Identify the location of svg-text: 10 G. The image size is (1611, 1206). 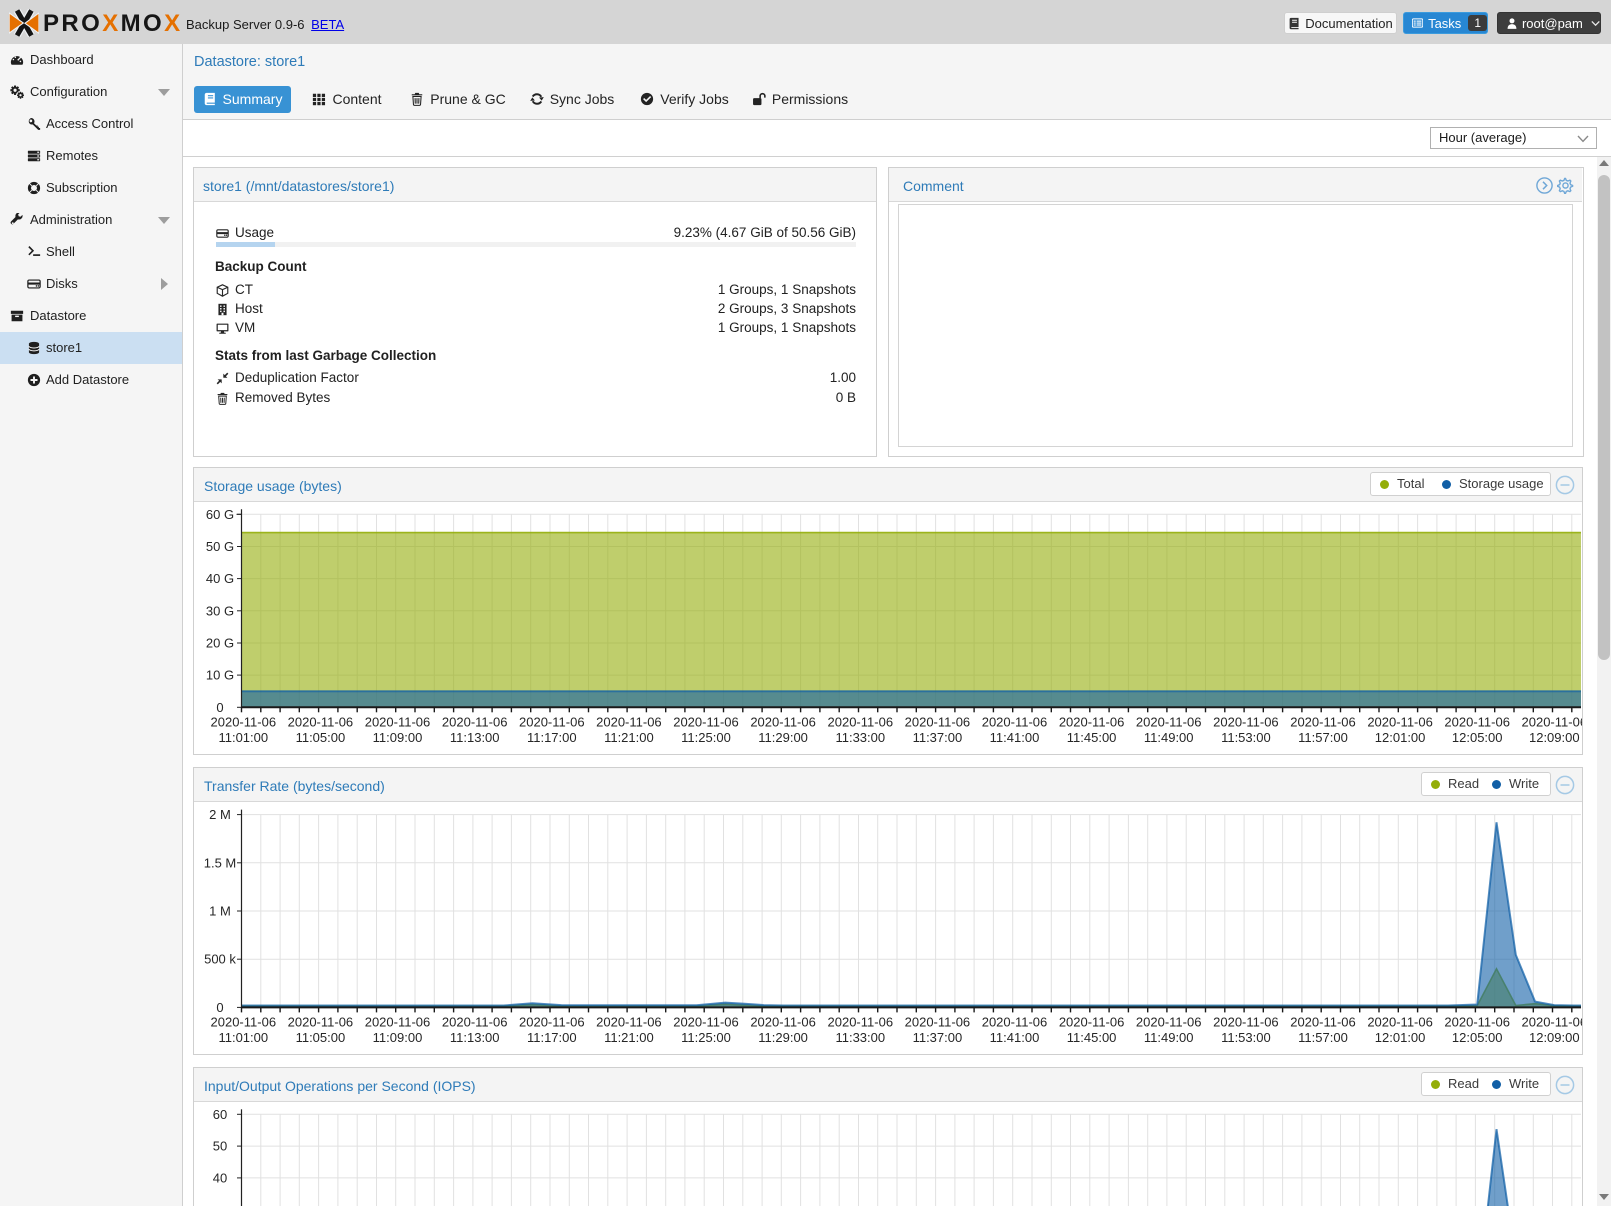
(220, 675).